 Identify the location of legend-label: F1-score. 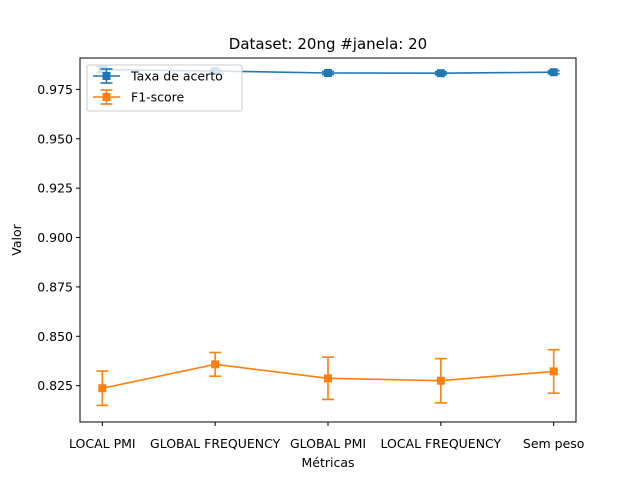
(158, 97).